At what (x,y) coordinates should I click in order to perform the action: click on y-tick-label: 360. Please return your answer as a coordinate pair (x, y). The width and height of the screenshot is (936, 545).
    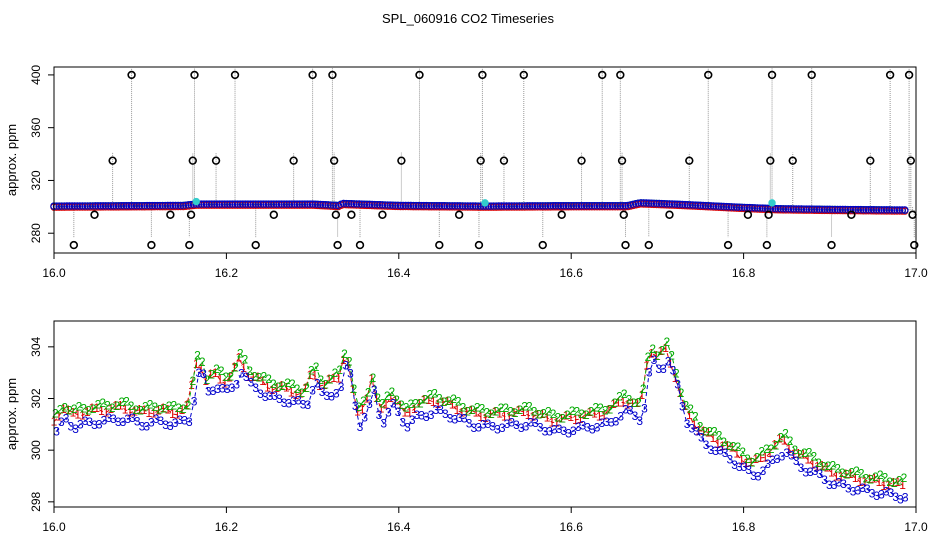
    Looking at the image, I should click on (36, 127).